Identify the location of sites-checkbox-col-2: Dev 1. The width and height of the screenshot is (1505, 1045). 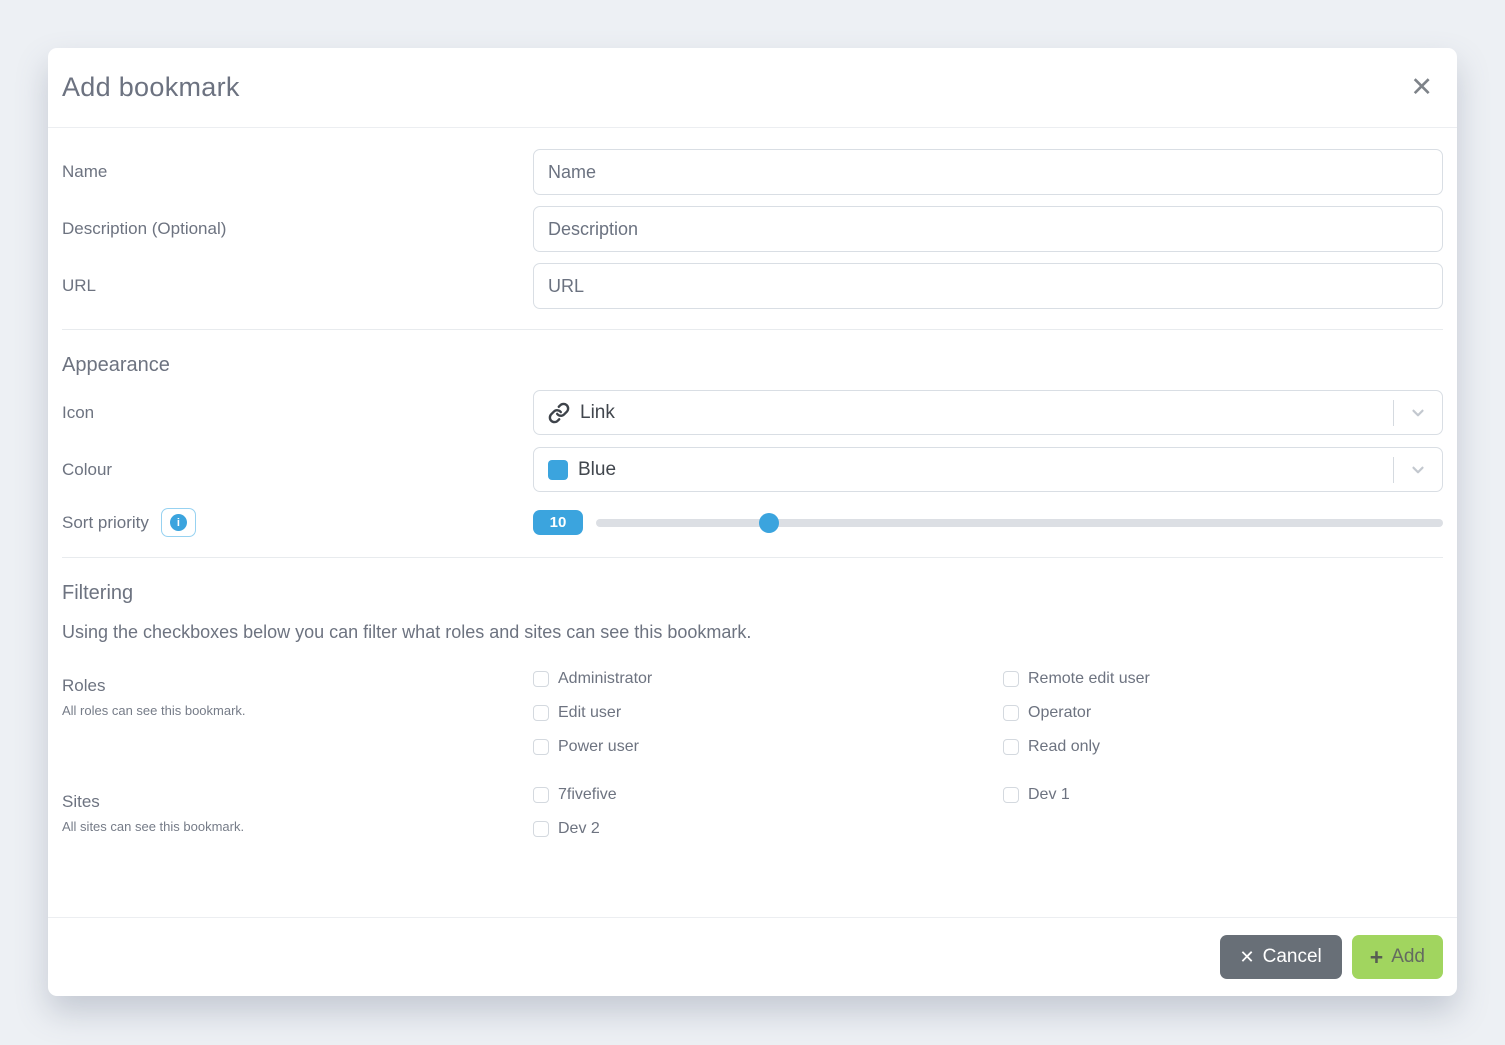
(1230, 812).